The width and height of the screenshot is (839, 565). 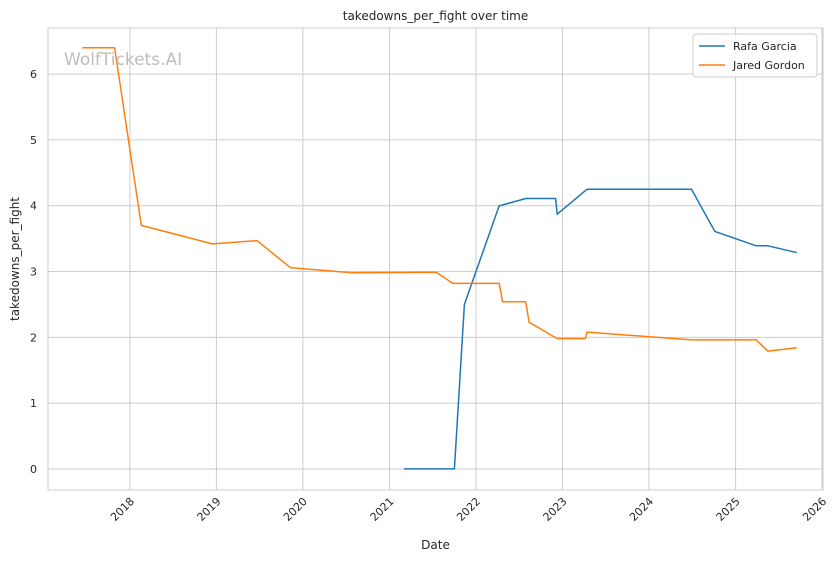 What do you see at coordinates (33, 469) in the screenshot?
I see `y-tick-label: 0` at bounding box center [33, 469].